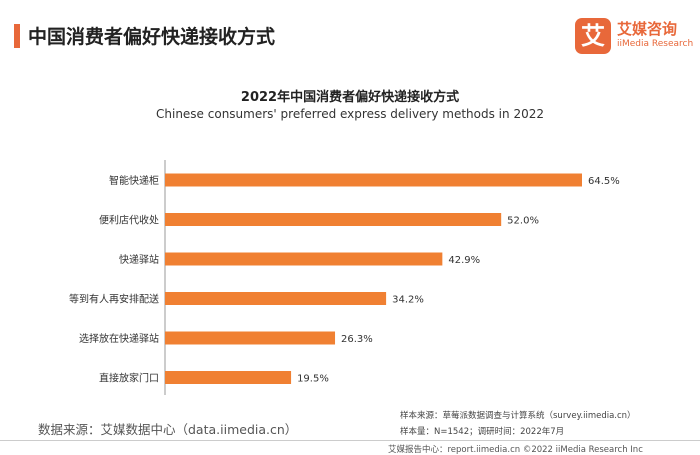 Image resolution: width=700 pixels, height=455 pixels. What do you see at coordinates (408, 300) in the screenshot?
I see `value-label: 34.2%` at bounding box center [408, 300].